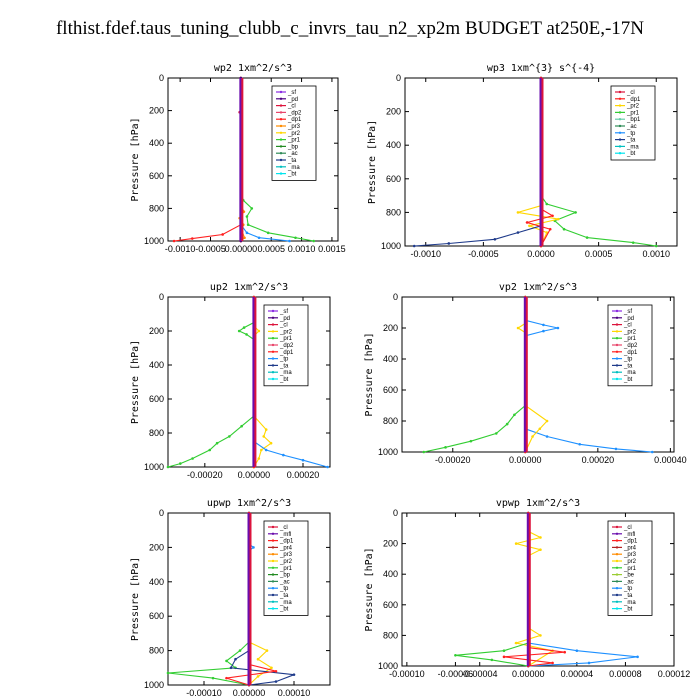  Describe the element at coordinates (483, 254) in the screenshot. I see `x-tick-label: -0.0005` at that location.